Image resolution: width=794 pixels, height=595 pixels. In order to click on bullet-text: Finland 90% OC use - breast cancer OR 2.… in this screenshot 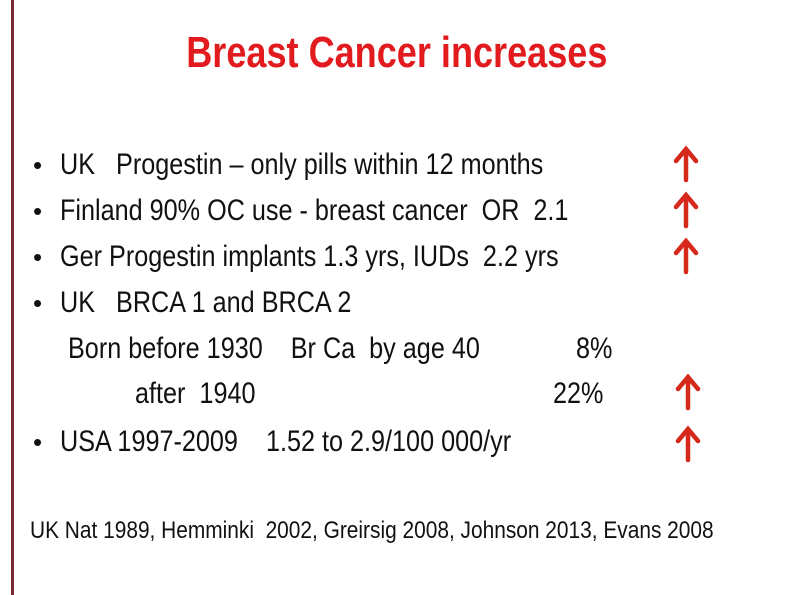, I will do `click(314, 210)`.